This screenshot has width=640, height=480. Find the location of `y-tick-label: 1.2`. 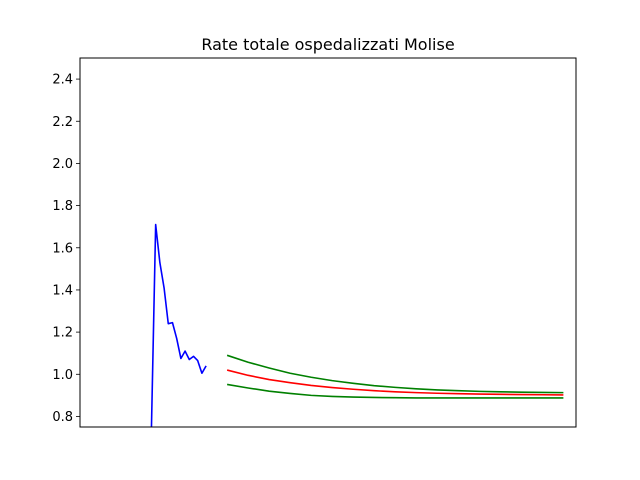

y-tick-label: 1.2 is located at coordinates (62, 333).